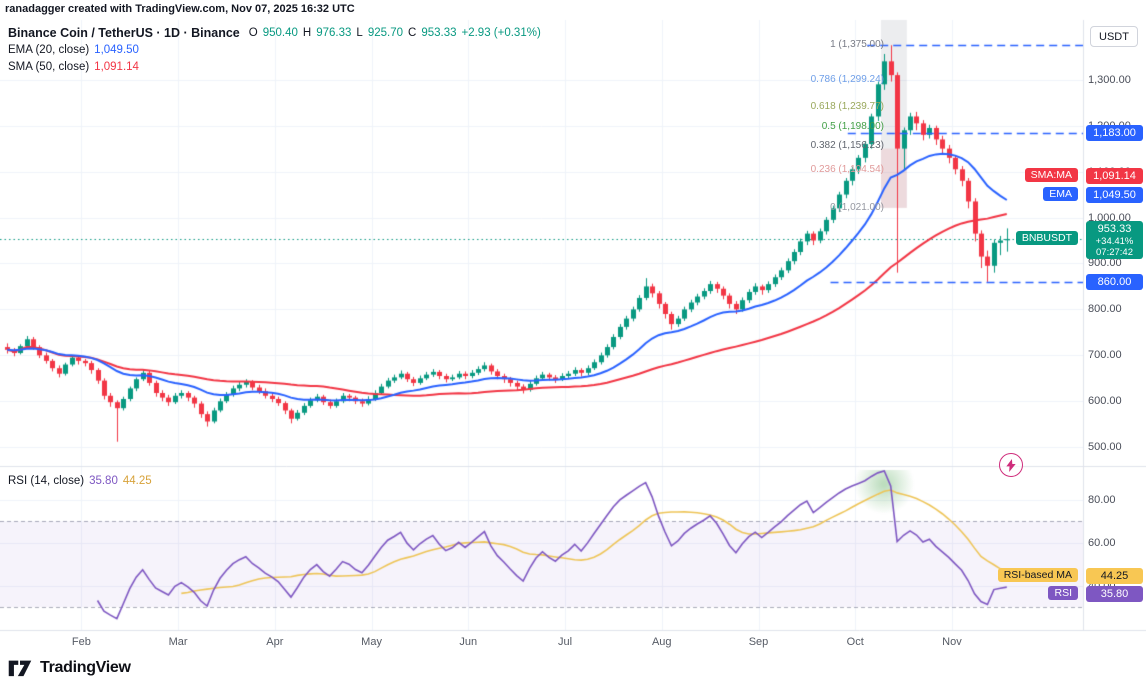 The height and width of the screenshot is (700, 1146). I want to click on time-axis-label: Jul, so click(565, 642).